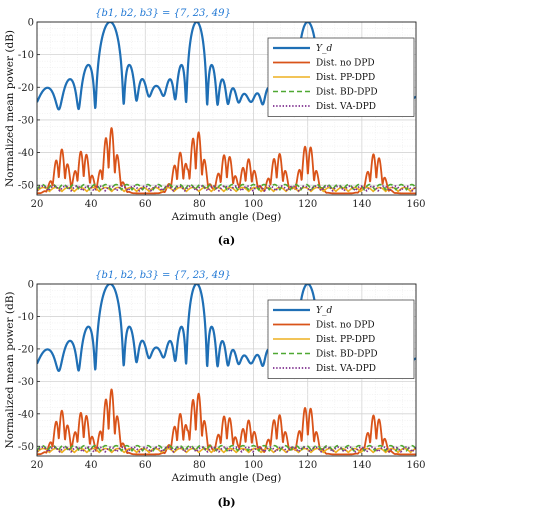 The image size is (550, 517). I want to click on panel-caption: (a), so click(227, 240).